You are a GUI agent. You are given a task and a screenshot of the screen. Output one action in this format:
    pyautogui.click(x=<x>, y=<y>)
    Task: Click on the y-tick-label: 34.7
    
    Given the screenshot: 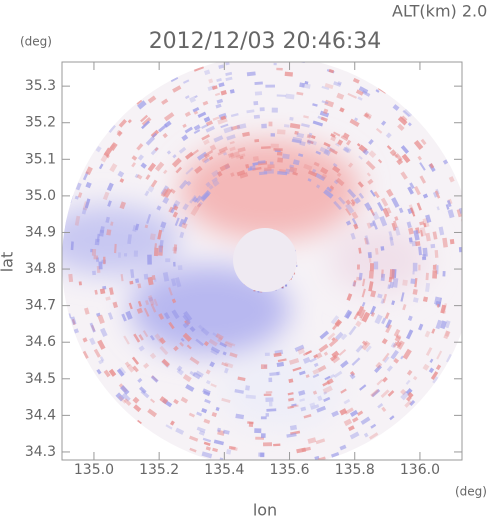 What is the action you would take?
    pyautogui.click(x=40, y=306)
    